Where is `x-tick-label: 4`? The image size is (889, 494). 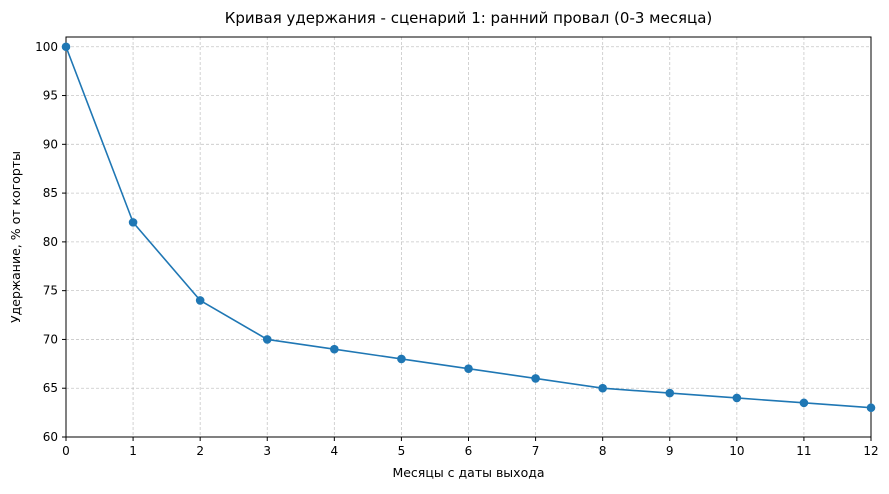 x-tick-label: 4 is located at coordinates (335, 451).